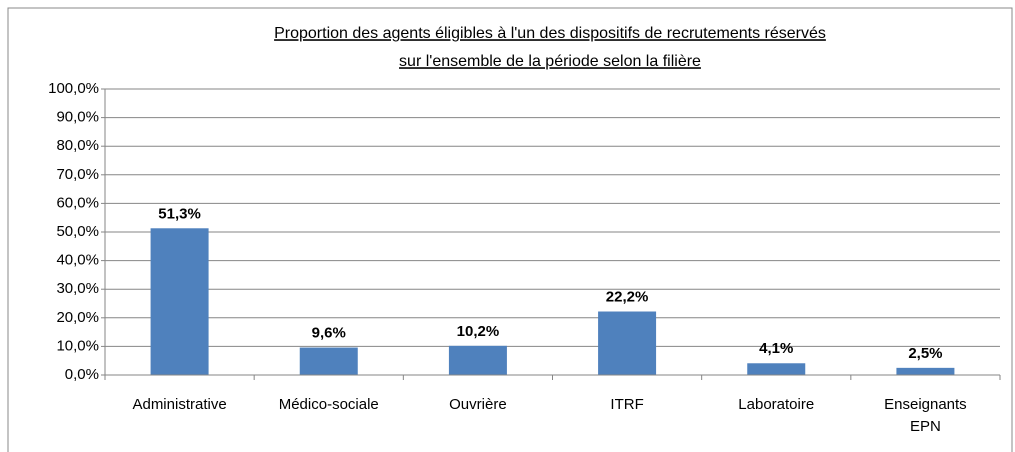 The image size is (1015, 452). What do you see at coordinates (329, 333) in the screenshot?
I see `value-label: 9,6%` at bounding box center [329, 333].